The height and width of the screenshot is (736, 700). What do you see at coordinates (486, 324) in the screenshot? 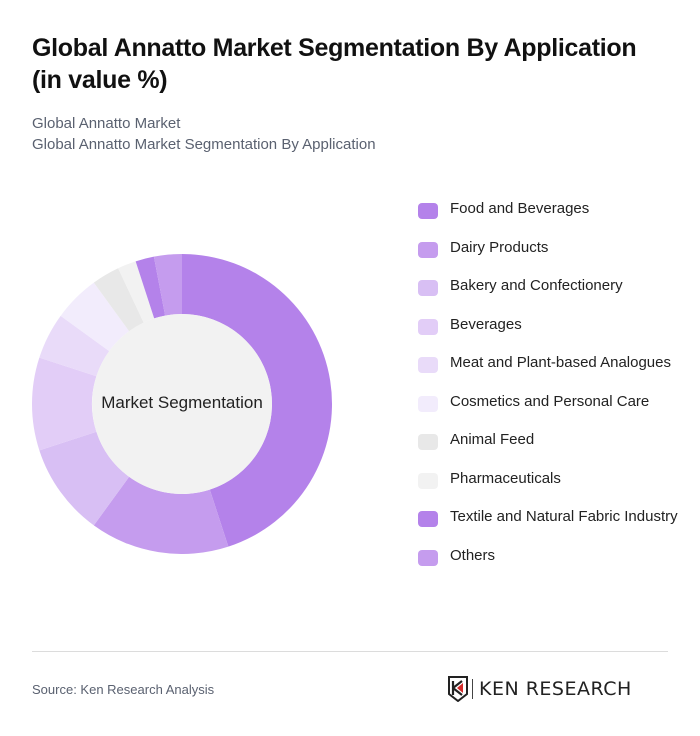
I see `legend-label: Beverages` at bounding box center [486, 324].